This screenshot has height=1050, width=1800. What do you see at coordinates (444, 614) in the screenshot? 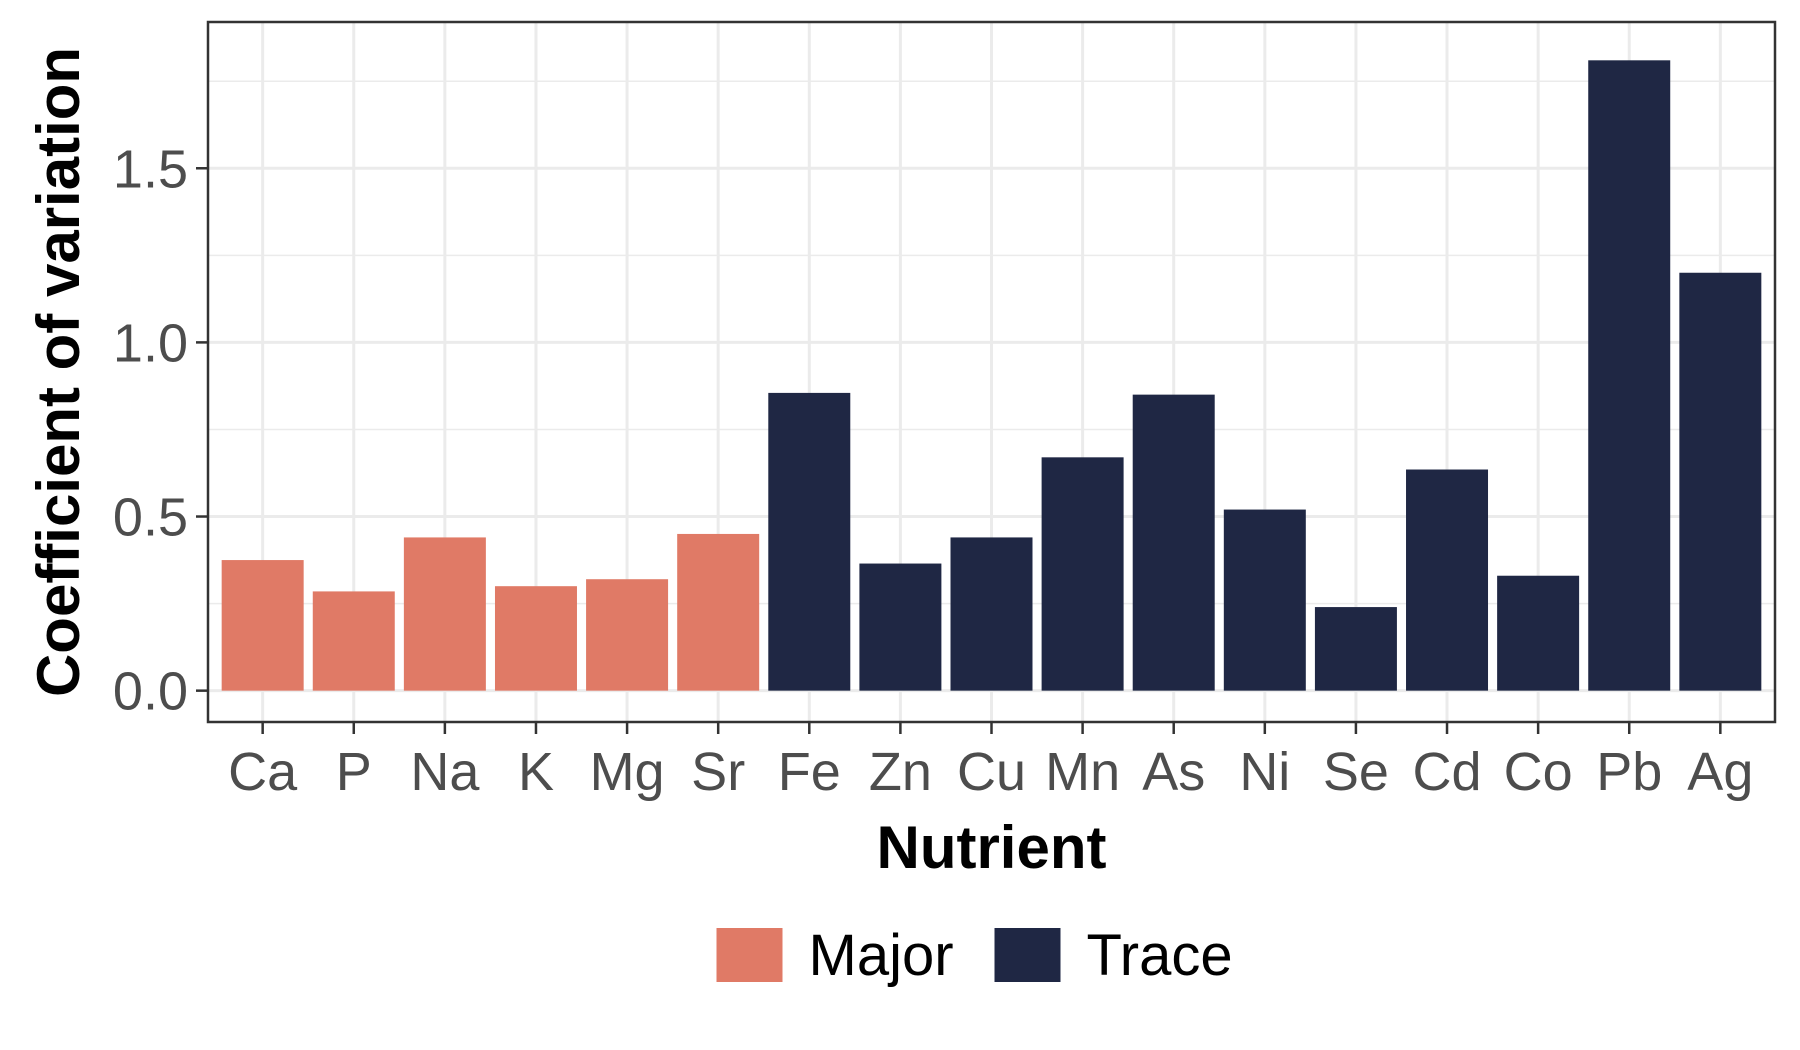
I see `bar-na` at bounding box center [444, 614].